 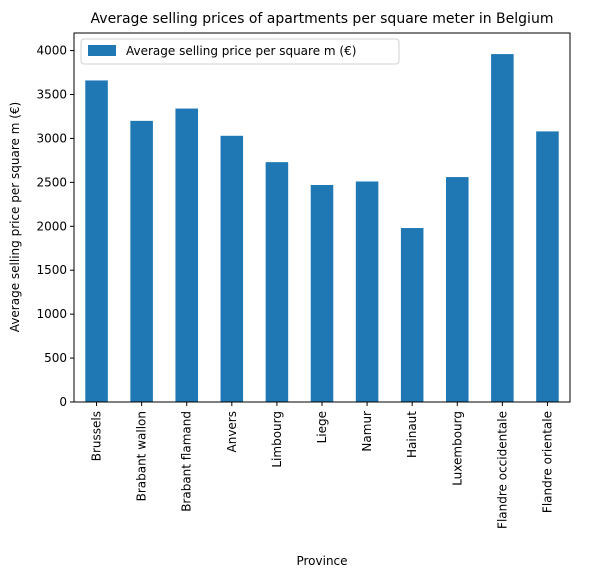 I want to click on bar-luxembourg, so click(x=457, y=289).